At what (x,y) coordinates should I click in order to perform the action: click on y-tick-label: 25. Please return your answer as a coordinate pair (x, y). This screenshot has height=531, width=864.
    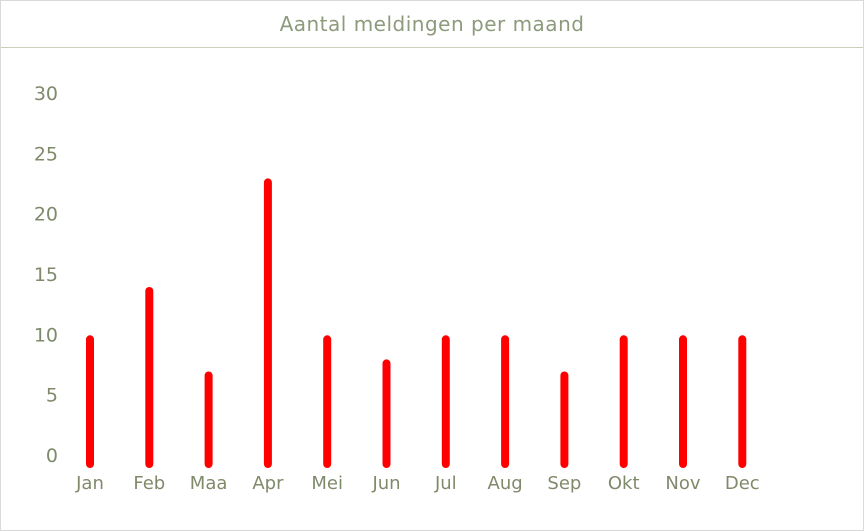
    Looking at the image, I should click on (46, 154).